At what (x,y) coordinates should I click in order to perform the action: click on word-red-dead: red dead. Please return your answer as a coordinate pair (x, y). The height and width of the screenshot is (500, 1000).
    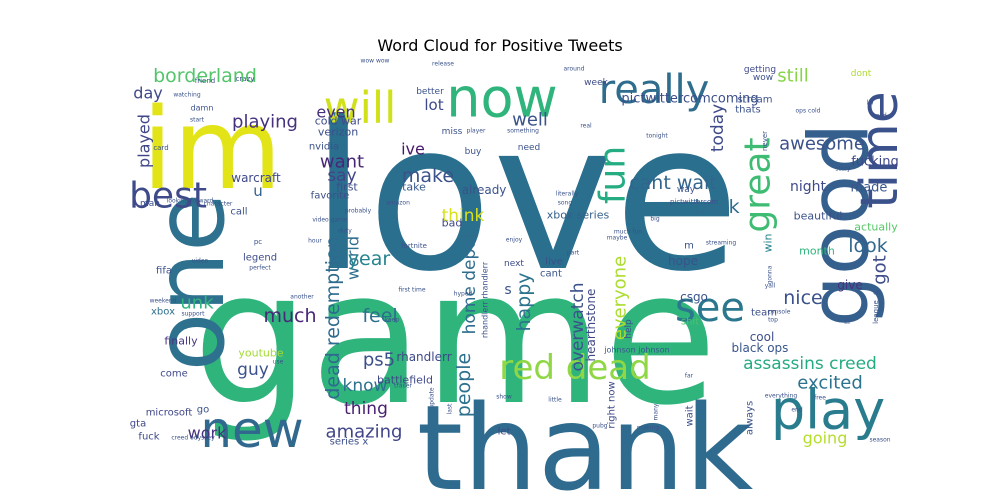
    Looking at the image, I should click on (574, 368).